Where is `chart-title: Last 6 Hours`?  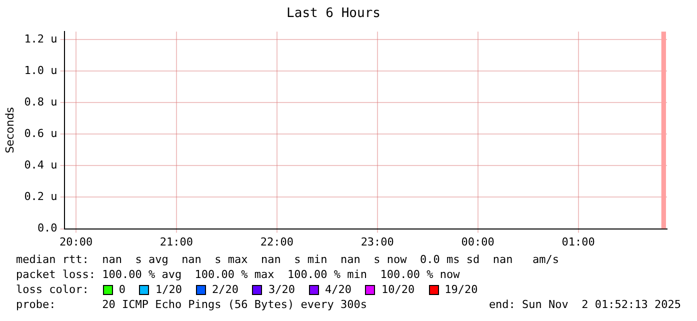 chart-title: Last 6 Hours is located at coordinates (333, 14).